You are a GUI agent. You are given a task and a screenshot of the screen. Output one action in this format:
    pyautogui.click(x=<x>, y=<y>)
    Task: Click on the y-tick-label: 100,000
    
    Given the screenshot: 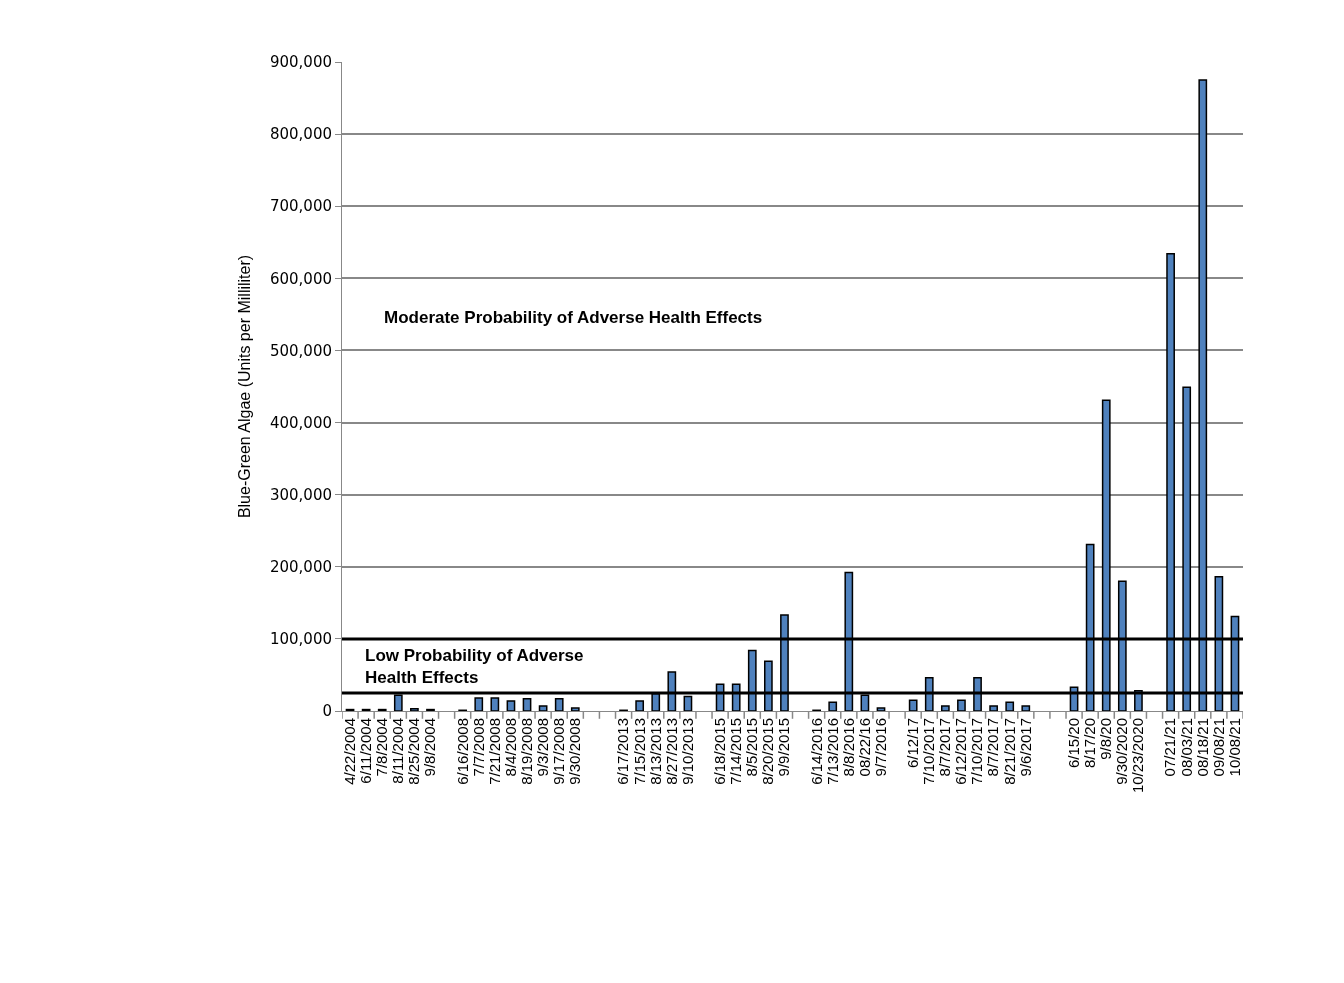 What is the action you would take?
    pyautogui.click(x=300, y=639)
    